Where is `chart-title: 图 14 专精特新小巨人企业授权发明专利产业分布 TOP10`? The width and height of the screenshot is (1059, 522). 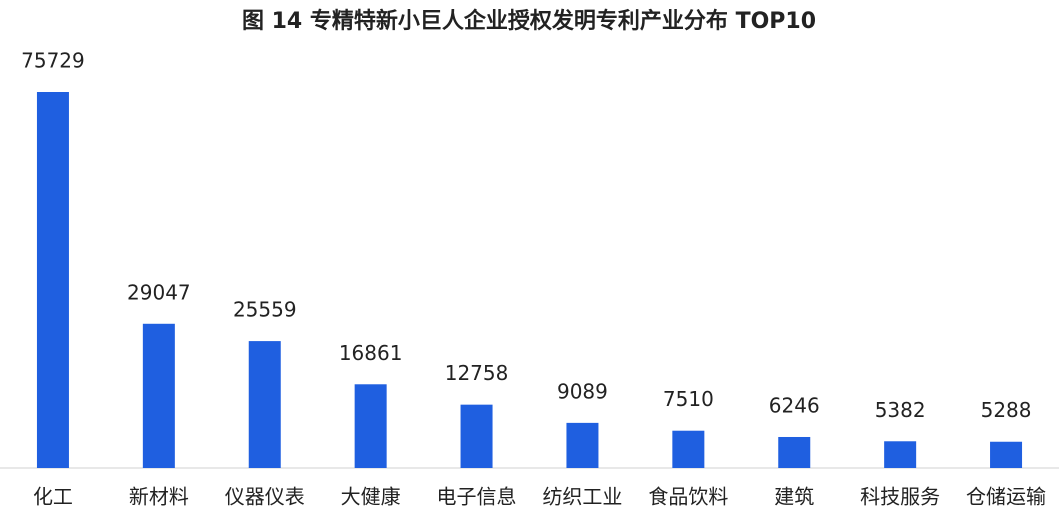 chart-title: 图 14 专精特新小巨人企业授权发明专利产业分布 TOP10 is located at coordinates (529, 21).